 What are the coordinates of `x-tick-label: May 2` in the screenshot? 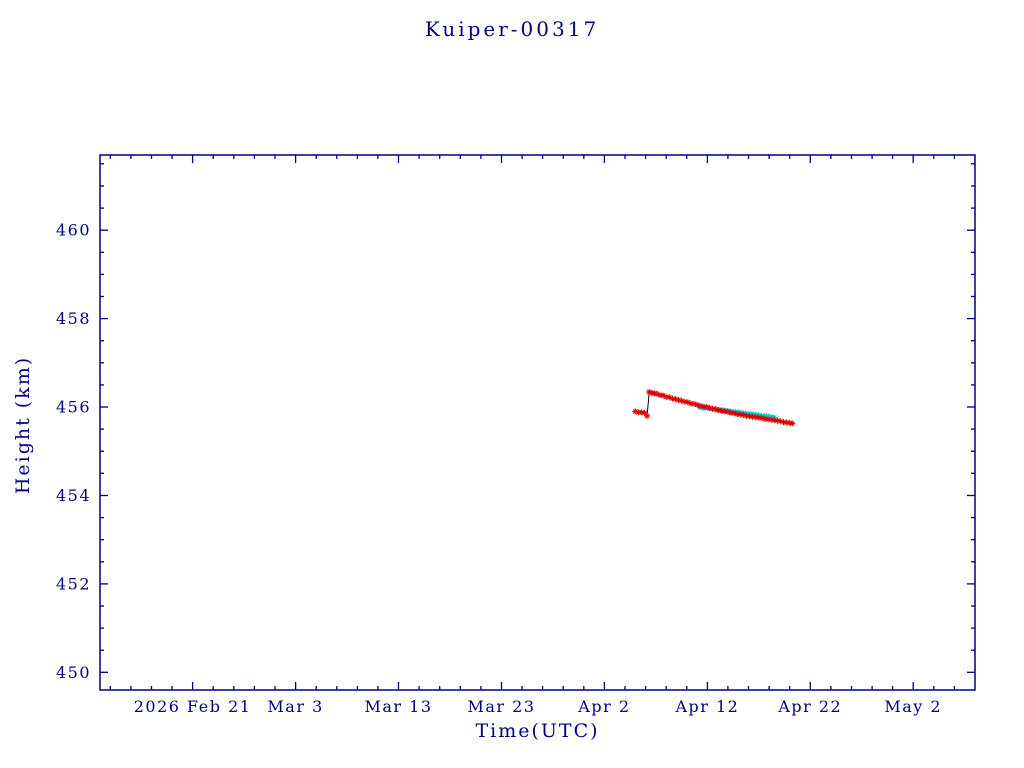 It's located at (913, 706).